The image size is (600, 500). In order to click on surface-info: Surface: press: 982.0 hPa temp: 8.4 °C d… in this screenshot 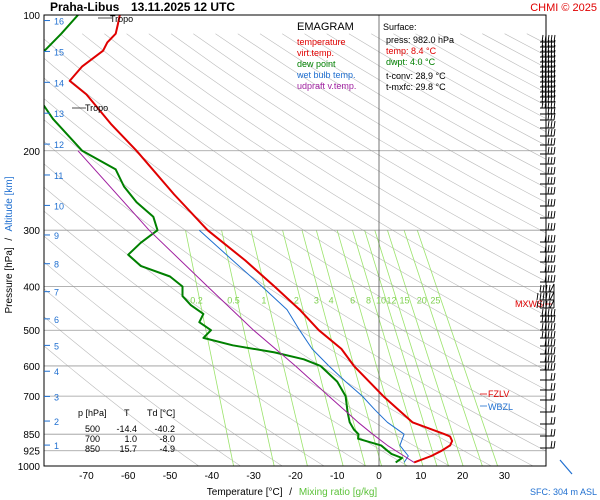, I will do `click(418, 57)`.